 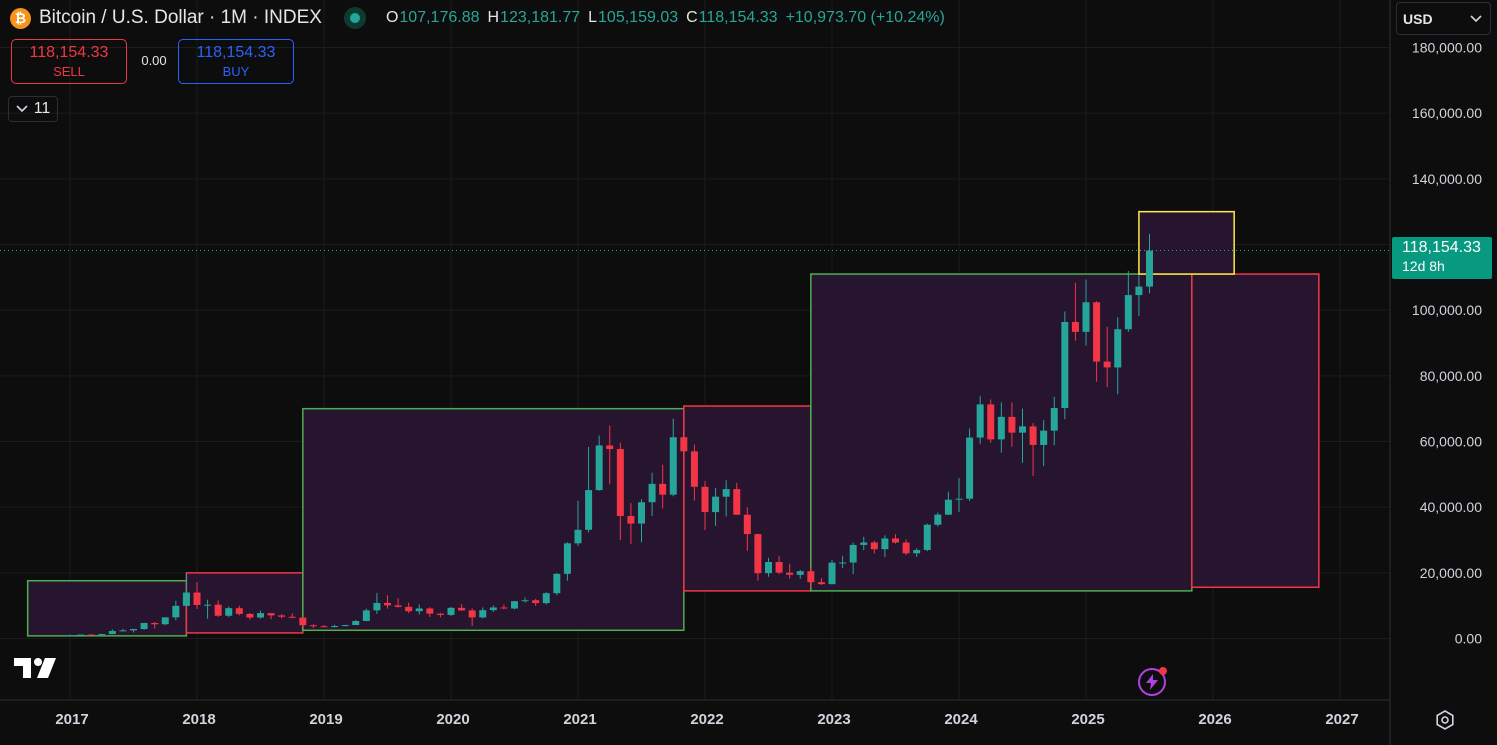 What do you see at coordinates (354, 18) in the screenshot?
I see `market-status-icon` at bounding box center [354, 18].